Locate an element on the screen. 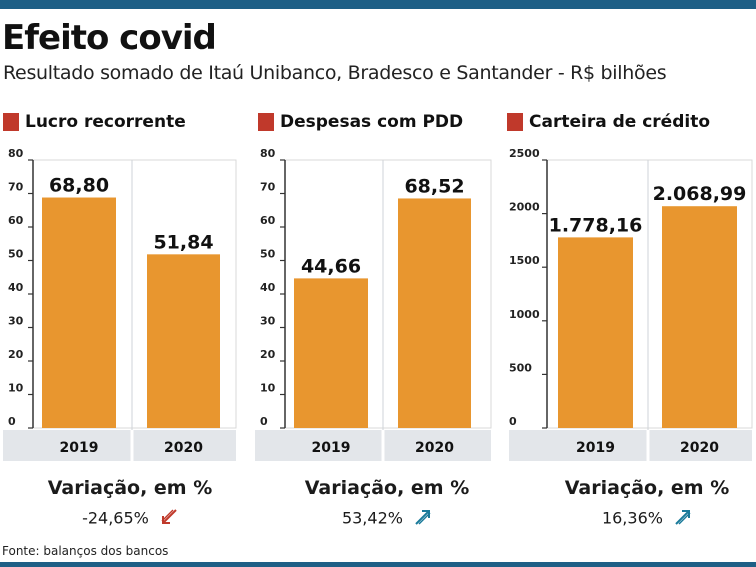 This screenshot has width=756, height=567. panel-title: Despesas com PDD is located at coordinates (372, 122).